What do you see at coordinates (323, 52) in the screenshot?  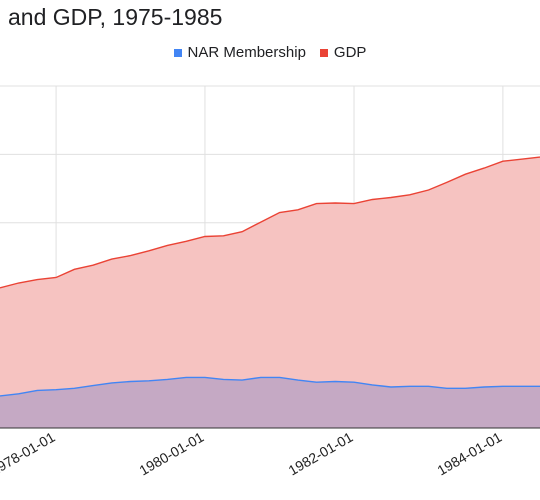 I see `legend-swatch-gdp` at bounding box center [323, 52].